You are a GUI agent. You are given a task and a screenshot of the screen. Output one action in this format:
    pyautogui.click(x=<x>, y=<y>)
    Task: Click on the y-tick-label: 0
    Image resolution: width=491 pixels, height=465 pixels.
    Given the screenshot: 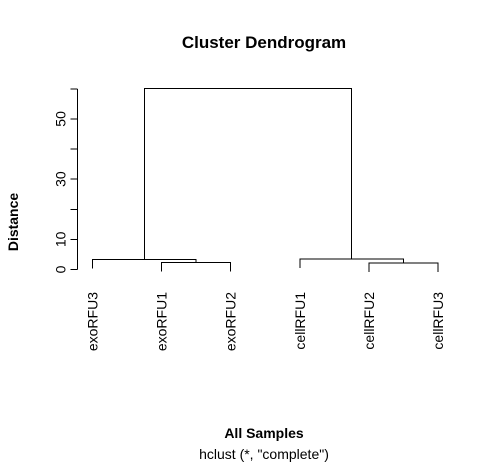 What is the action you would take?
    pyautogui.click(x=61, y=269)
    